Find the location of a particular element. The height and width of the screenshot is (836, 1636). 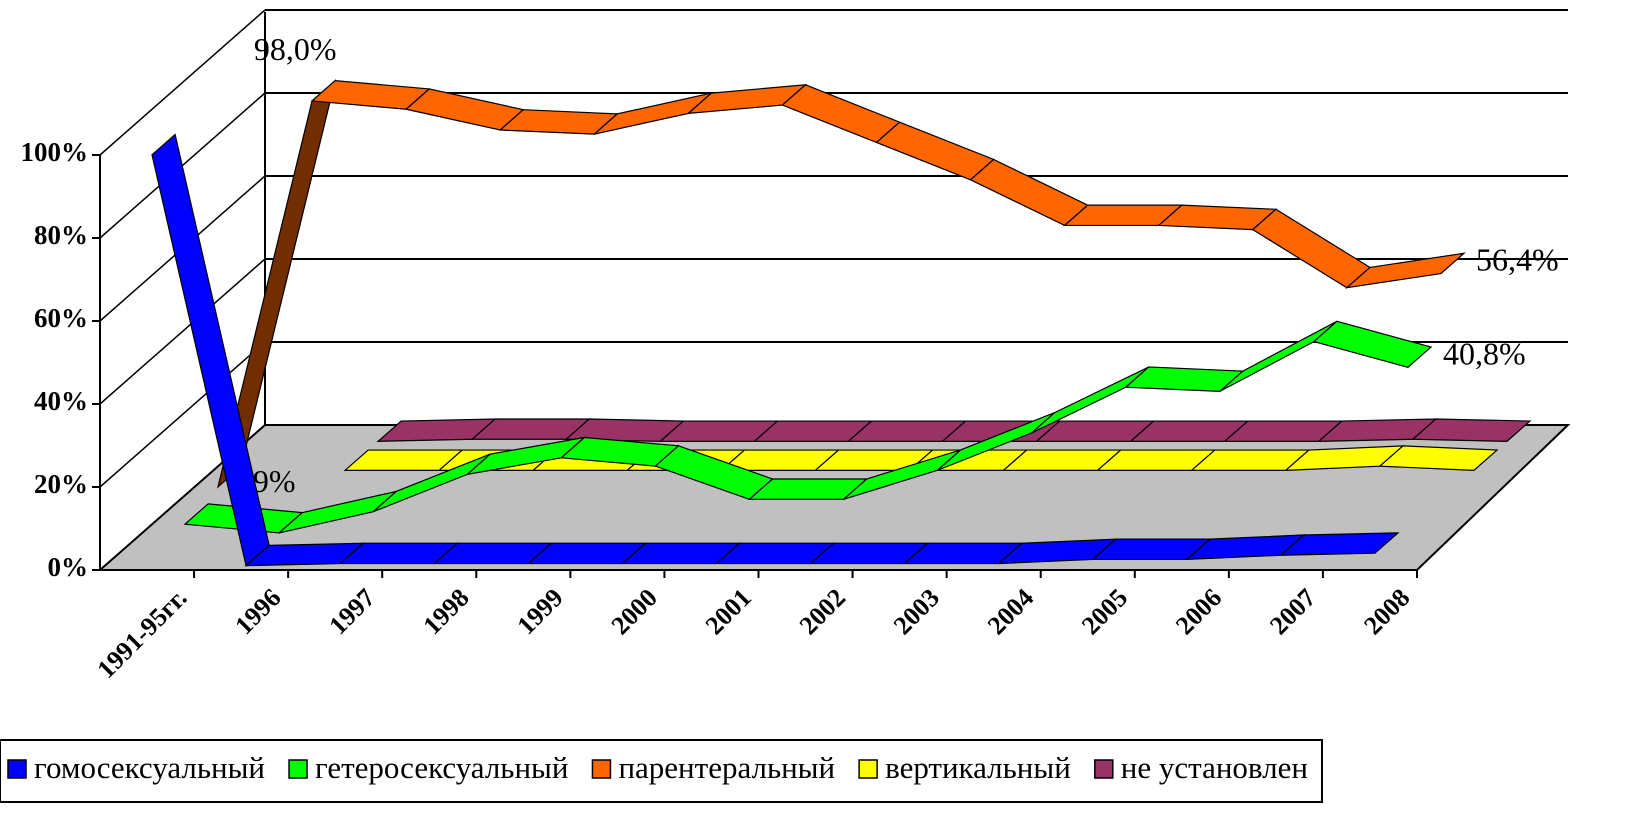

x-tick-label: 2004 is located at coordinates (1010, 611).